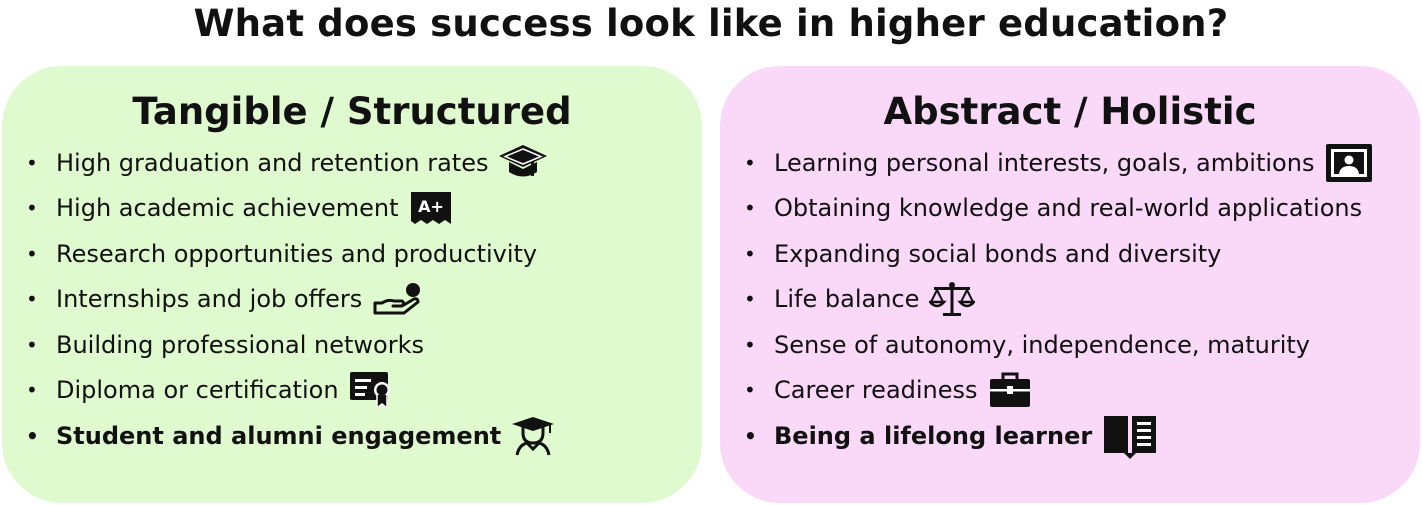  What do you see at coordinates (240, 344) in the screenshot?
I see `list-item-text: Building professional networks` at bounding box center [240, 344].